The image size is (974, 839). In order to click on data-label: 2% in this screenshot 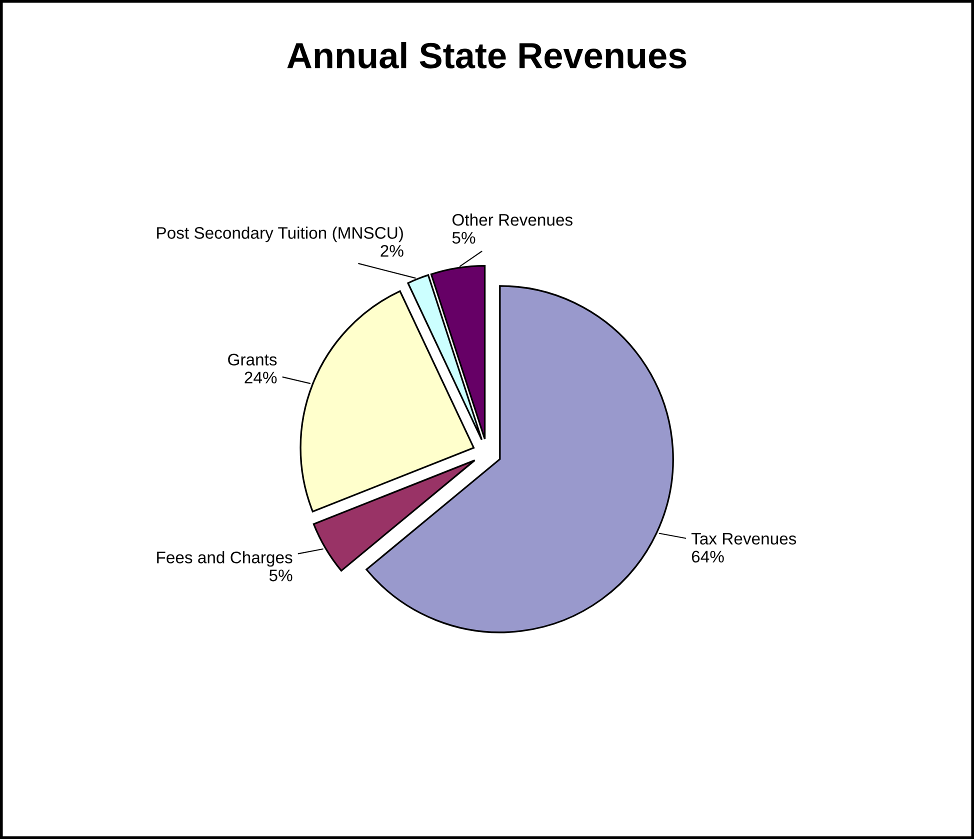, I will do `click(392, 250)`.